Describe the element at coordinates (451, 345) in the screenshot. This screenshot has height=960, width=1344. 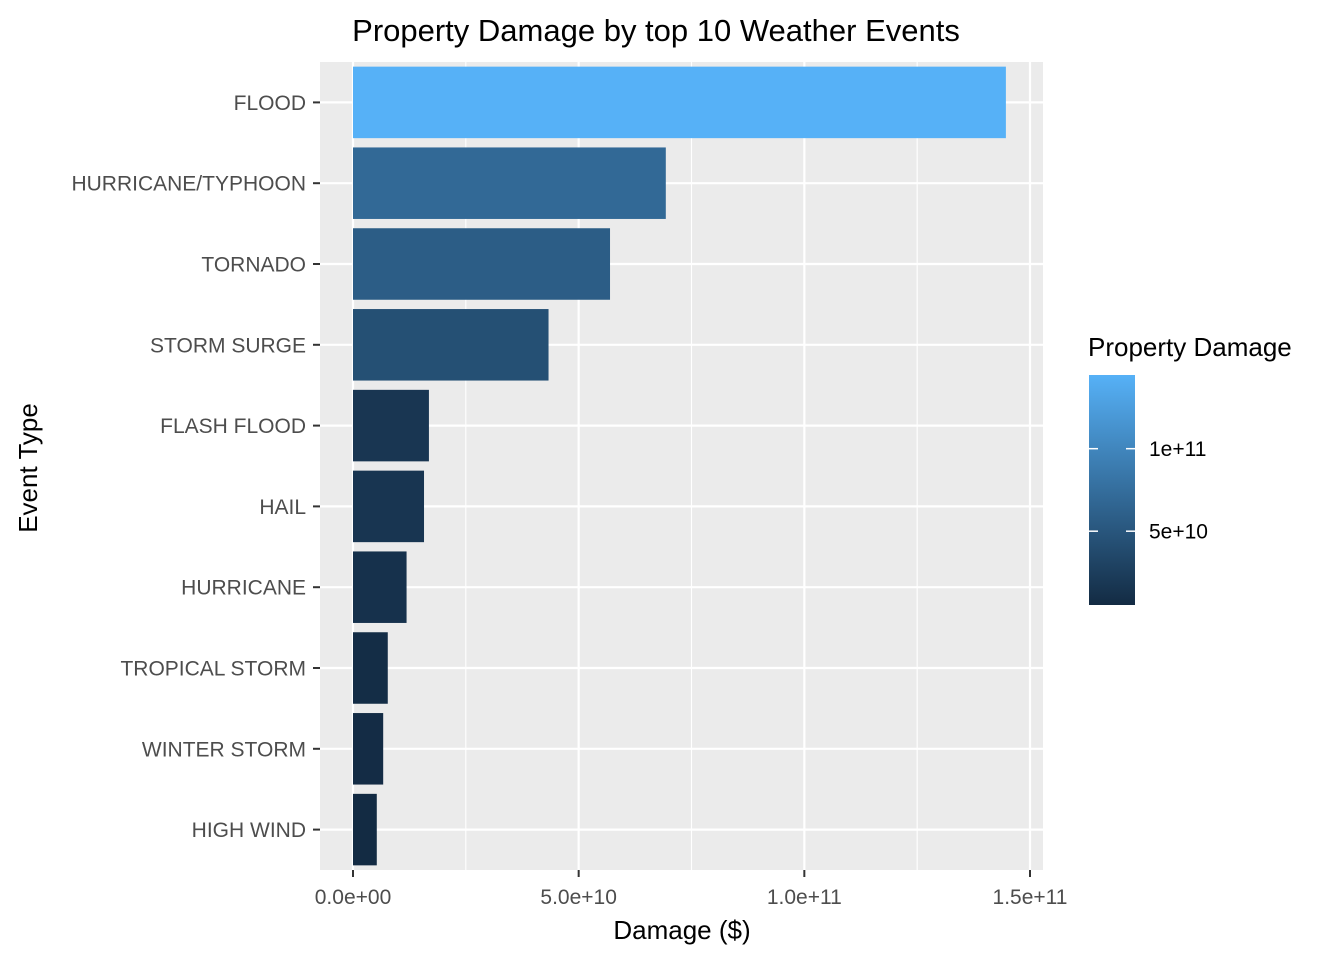
I see `bar-storm-surge` at that location.